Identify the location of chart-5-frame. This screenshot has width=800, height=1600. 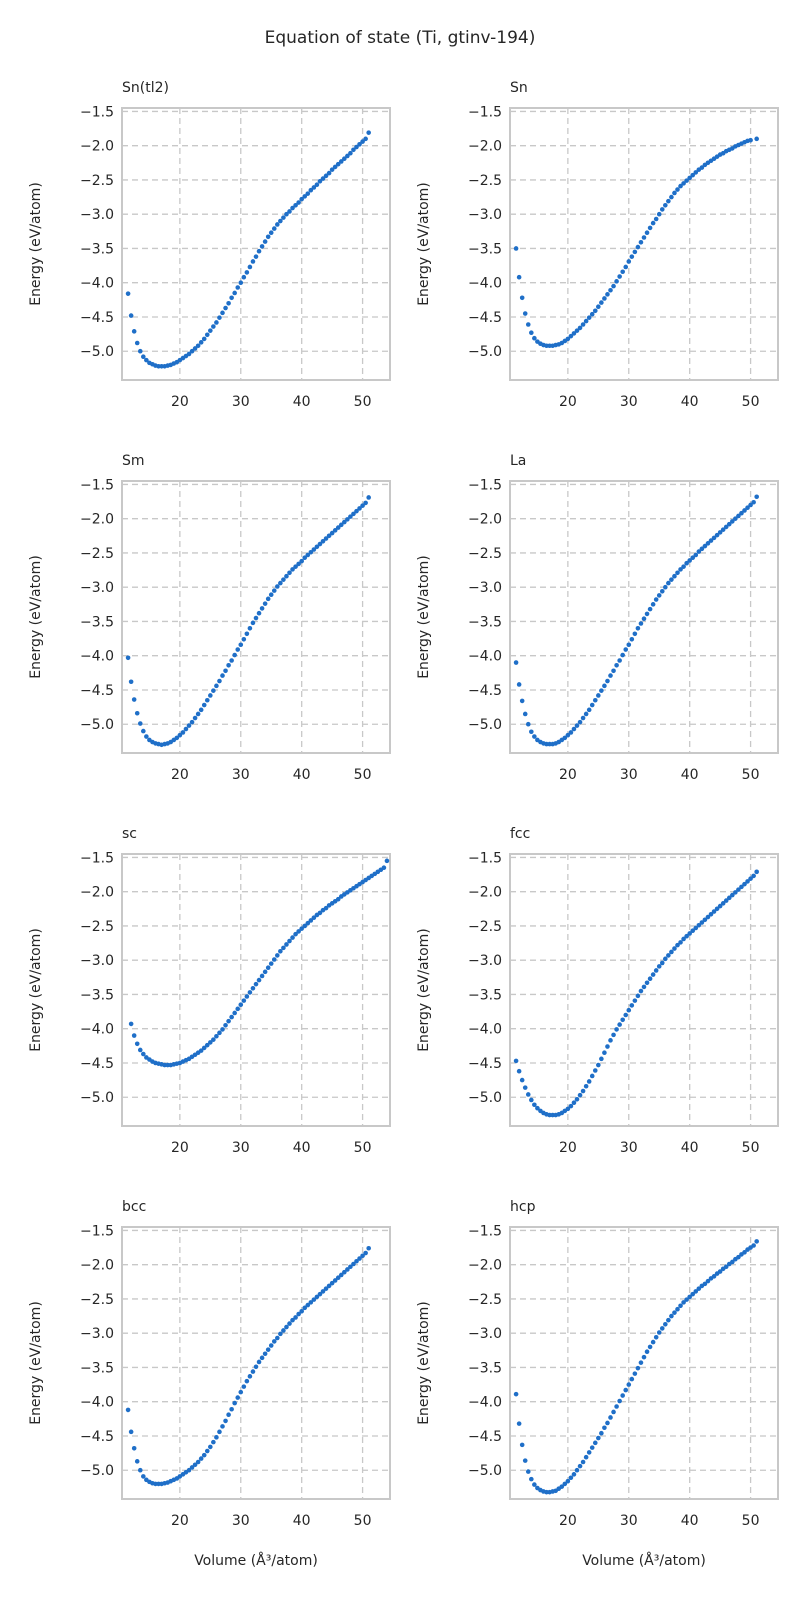
(644, 990).